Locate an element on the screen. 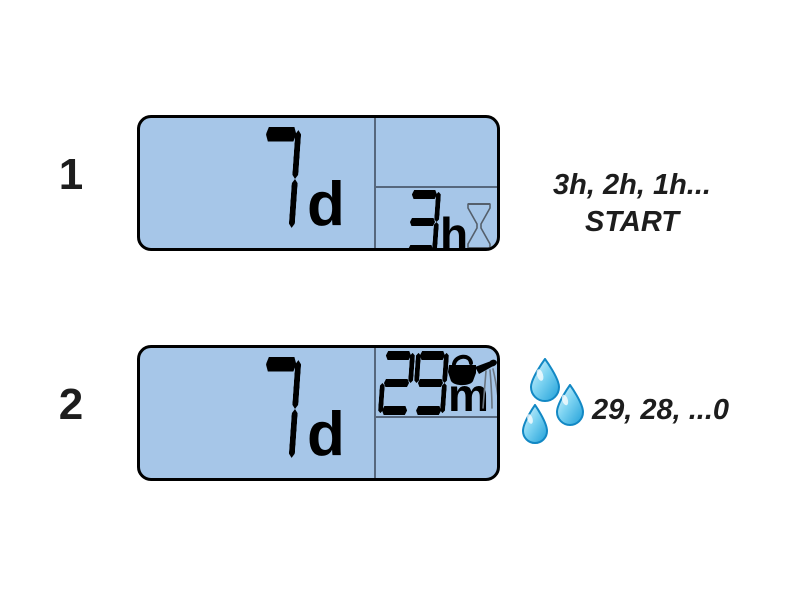 The image size is (801, 601). watering-can-icon is located at coordinates (471, 381).